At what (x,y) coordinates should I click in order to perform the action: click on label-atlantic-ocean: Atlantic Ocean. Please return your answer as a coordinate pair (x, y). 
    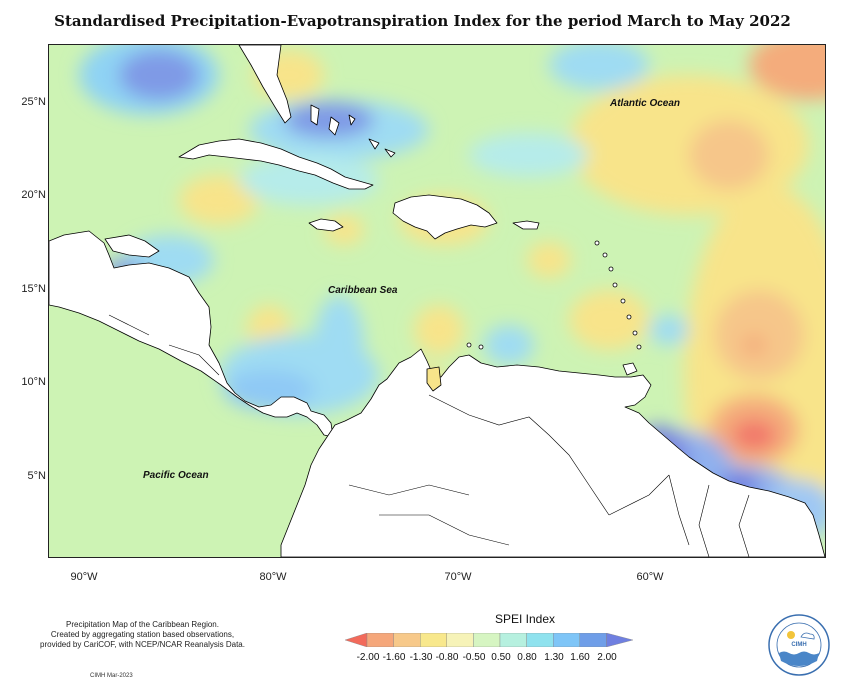
    Looking at the image, I should click on (645, 103).